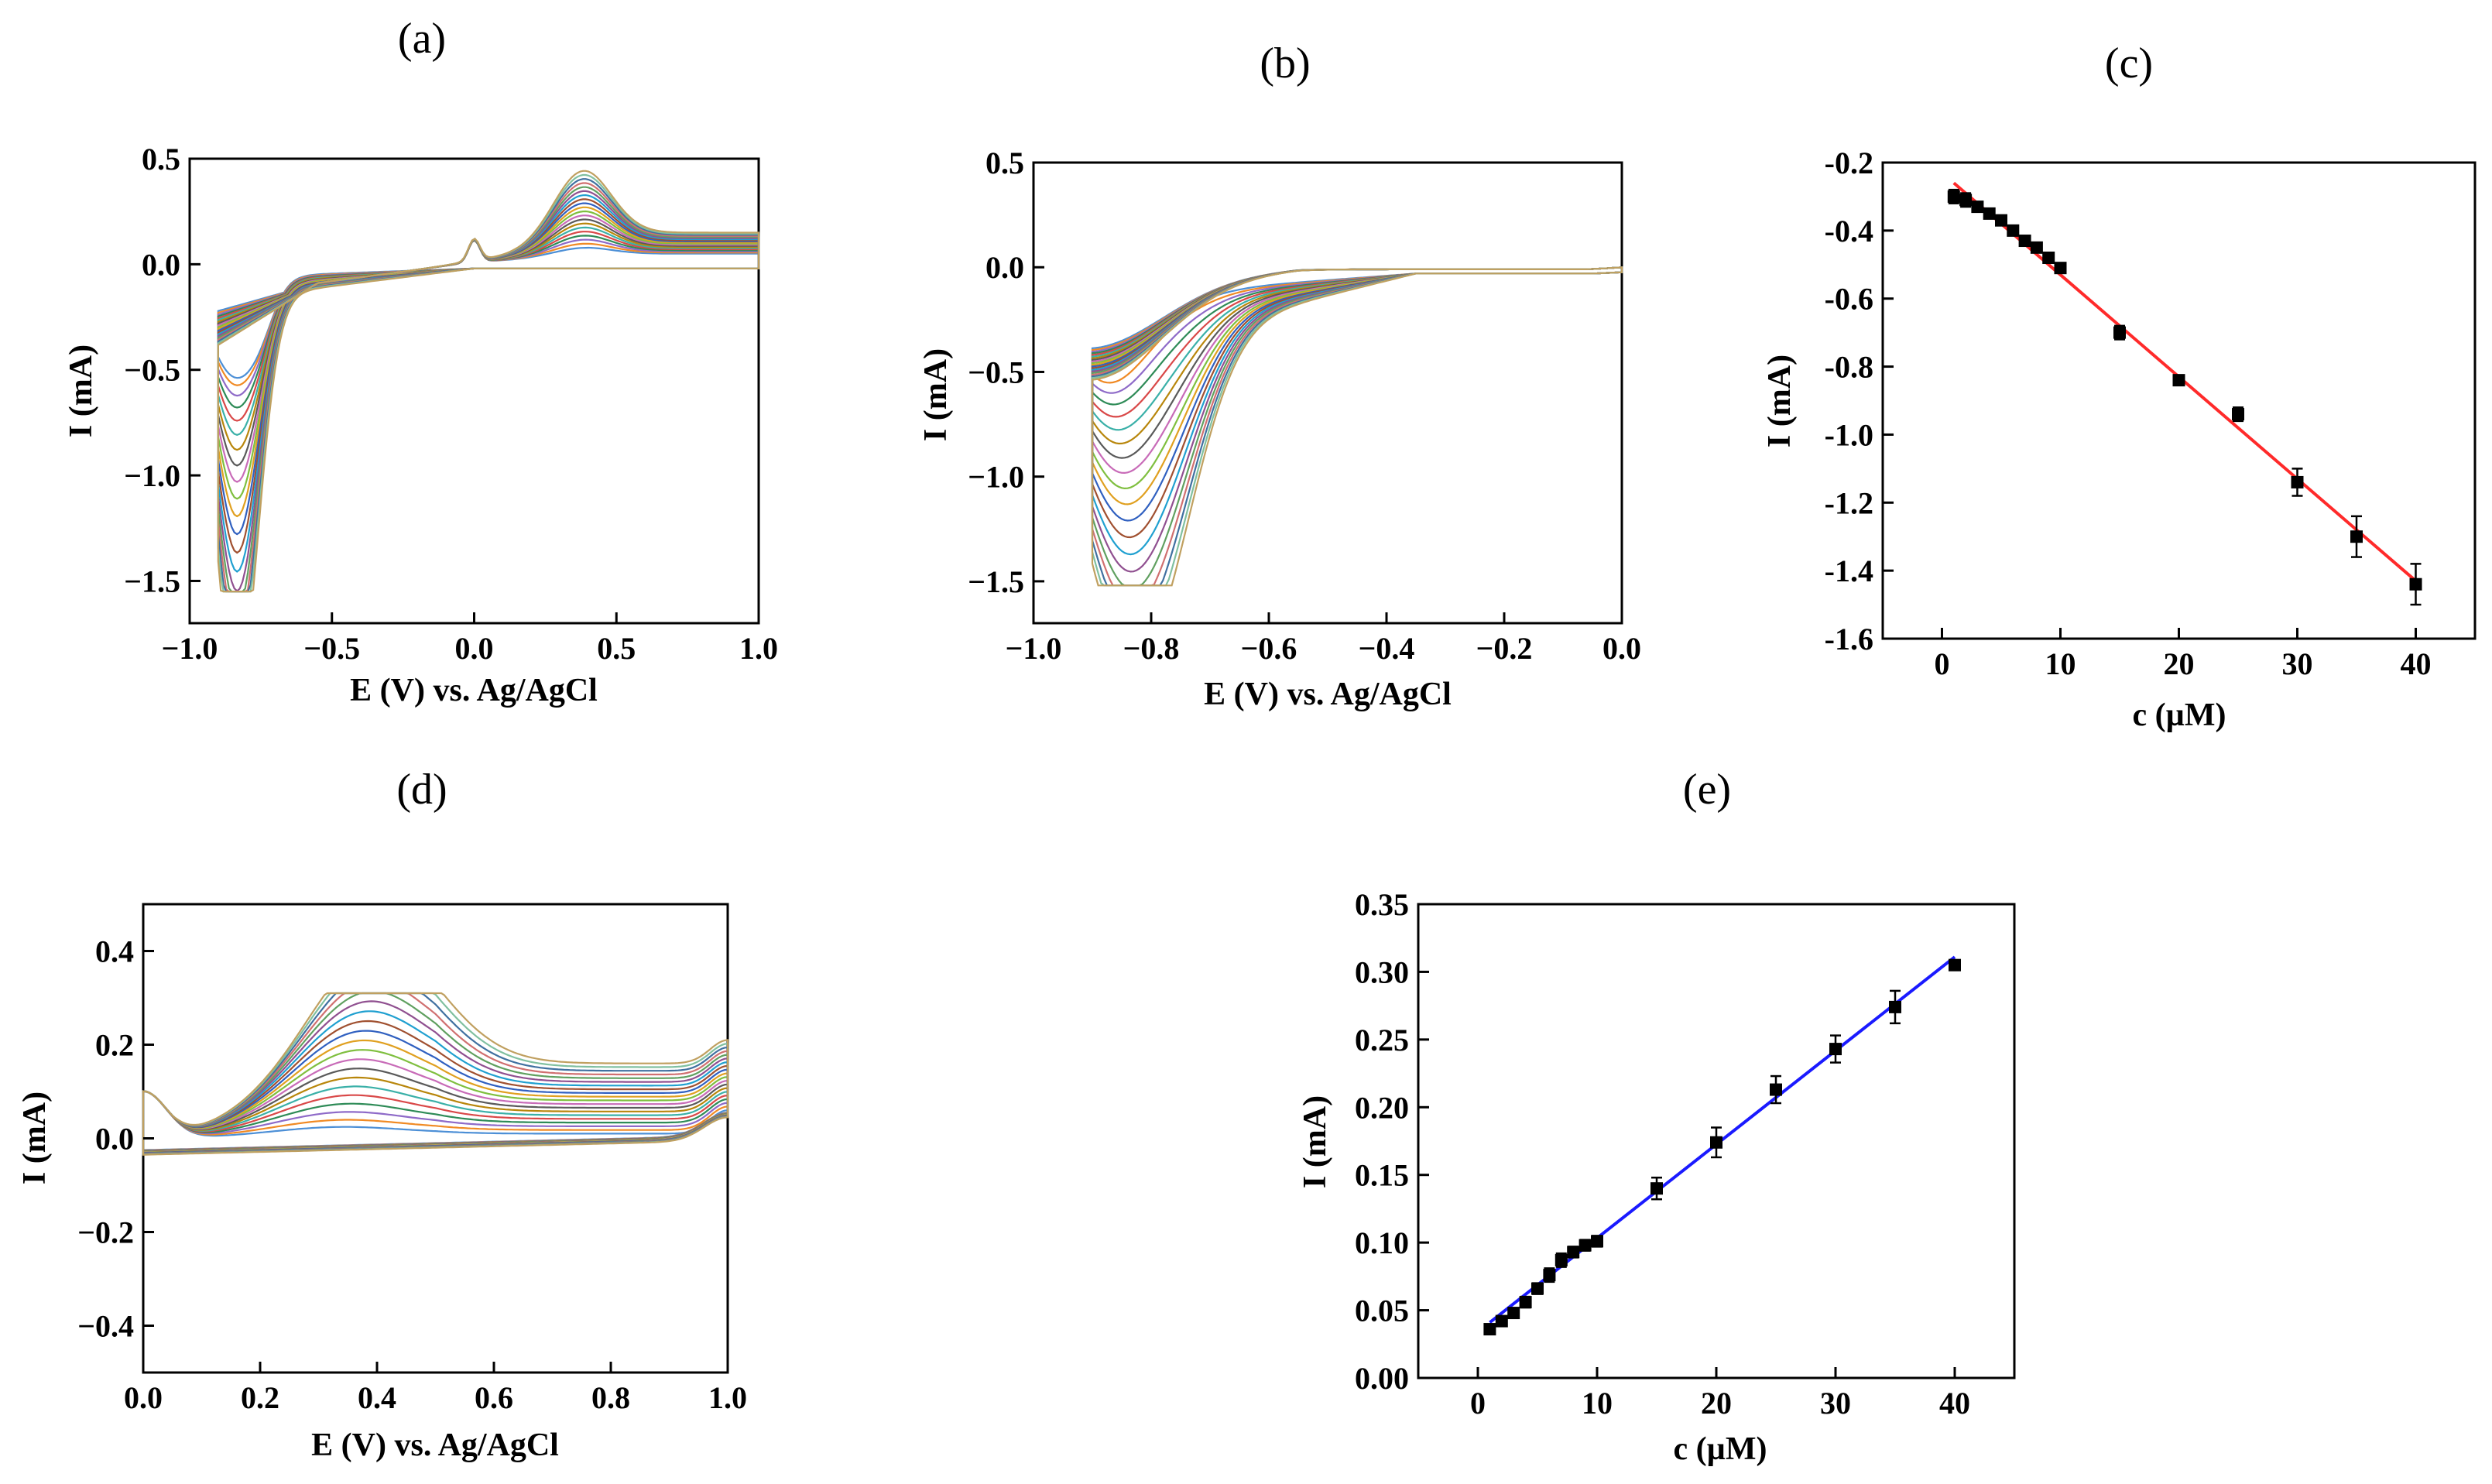 The width and height of the screenshot is (2492, 1484). Describe the element at coordinates (114, 951) in the screenshot. I see `panel-d-ytick-label: 0.4` at that location.